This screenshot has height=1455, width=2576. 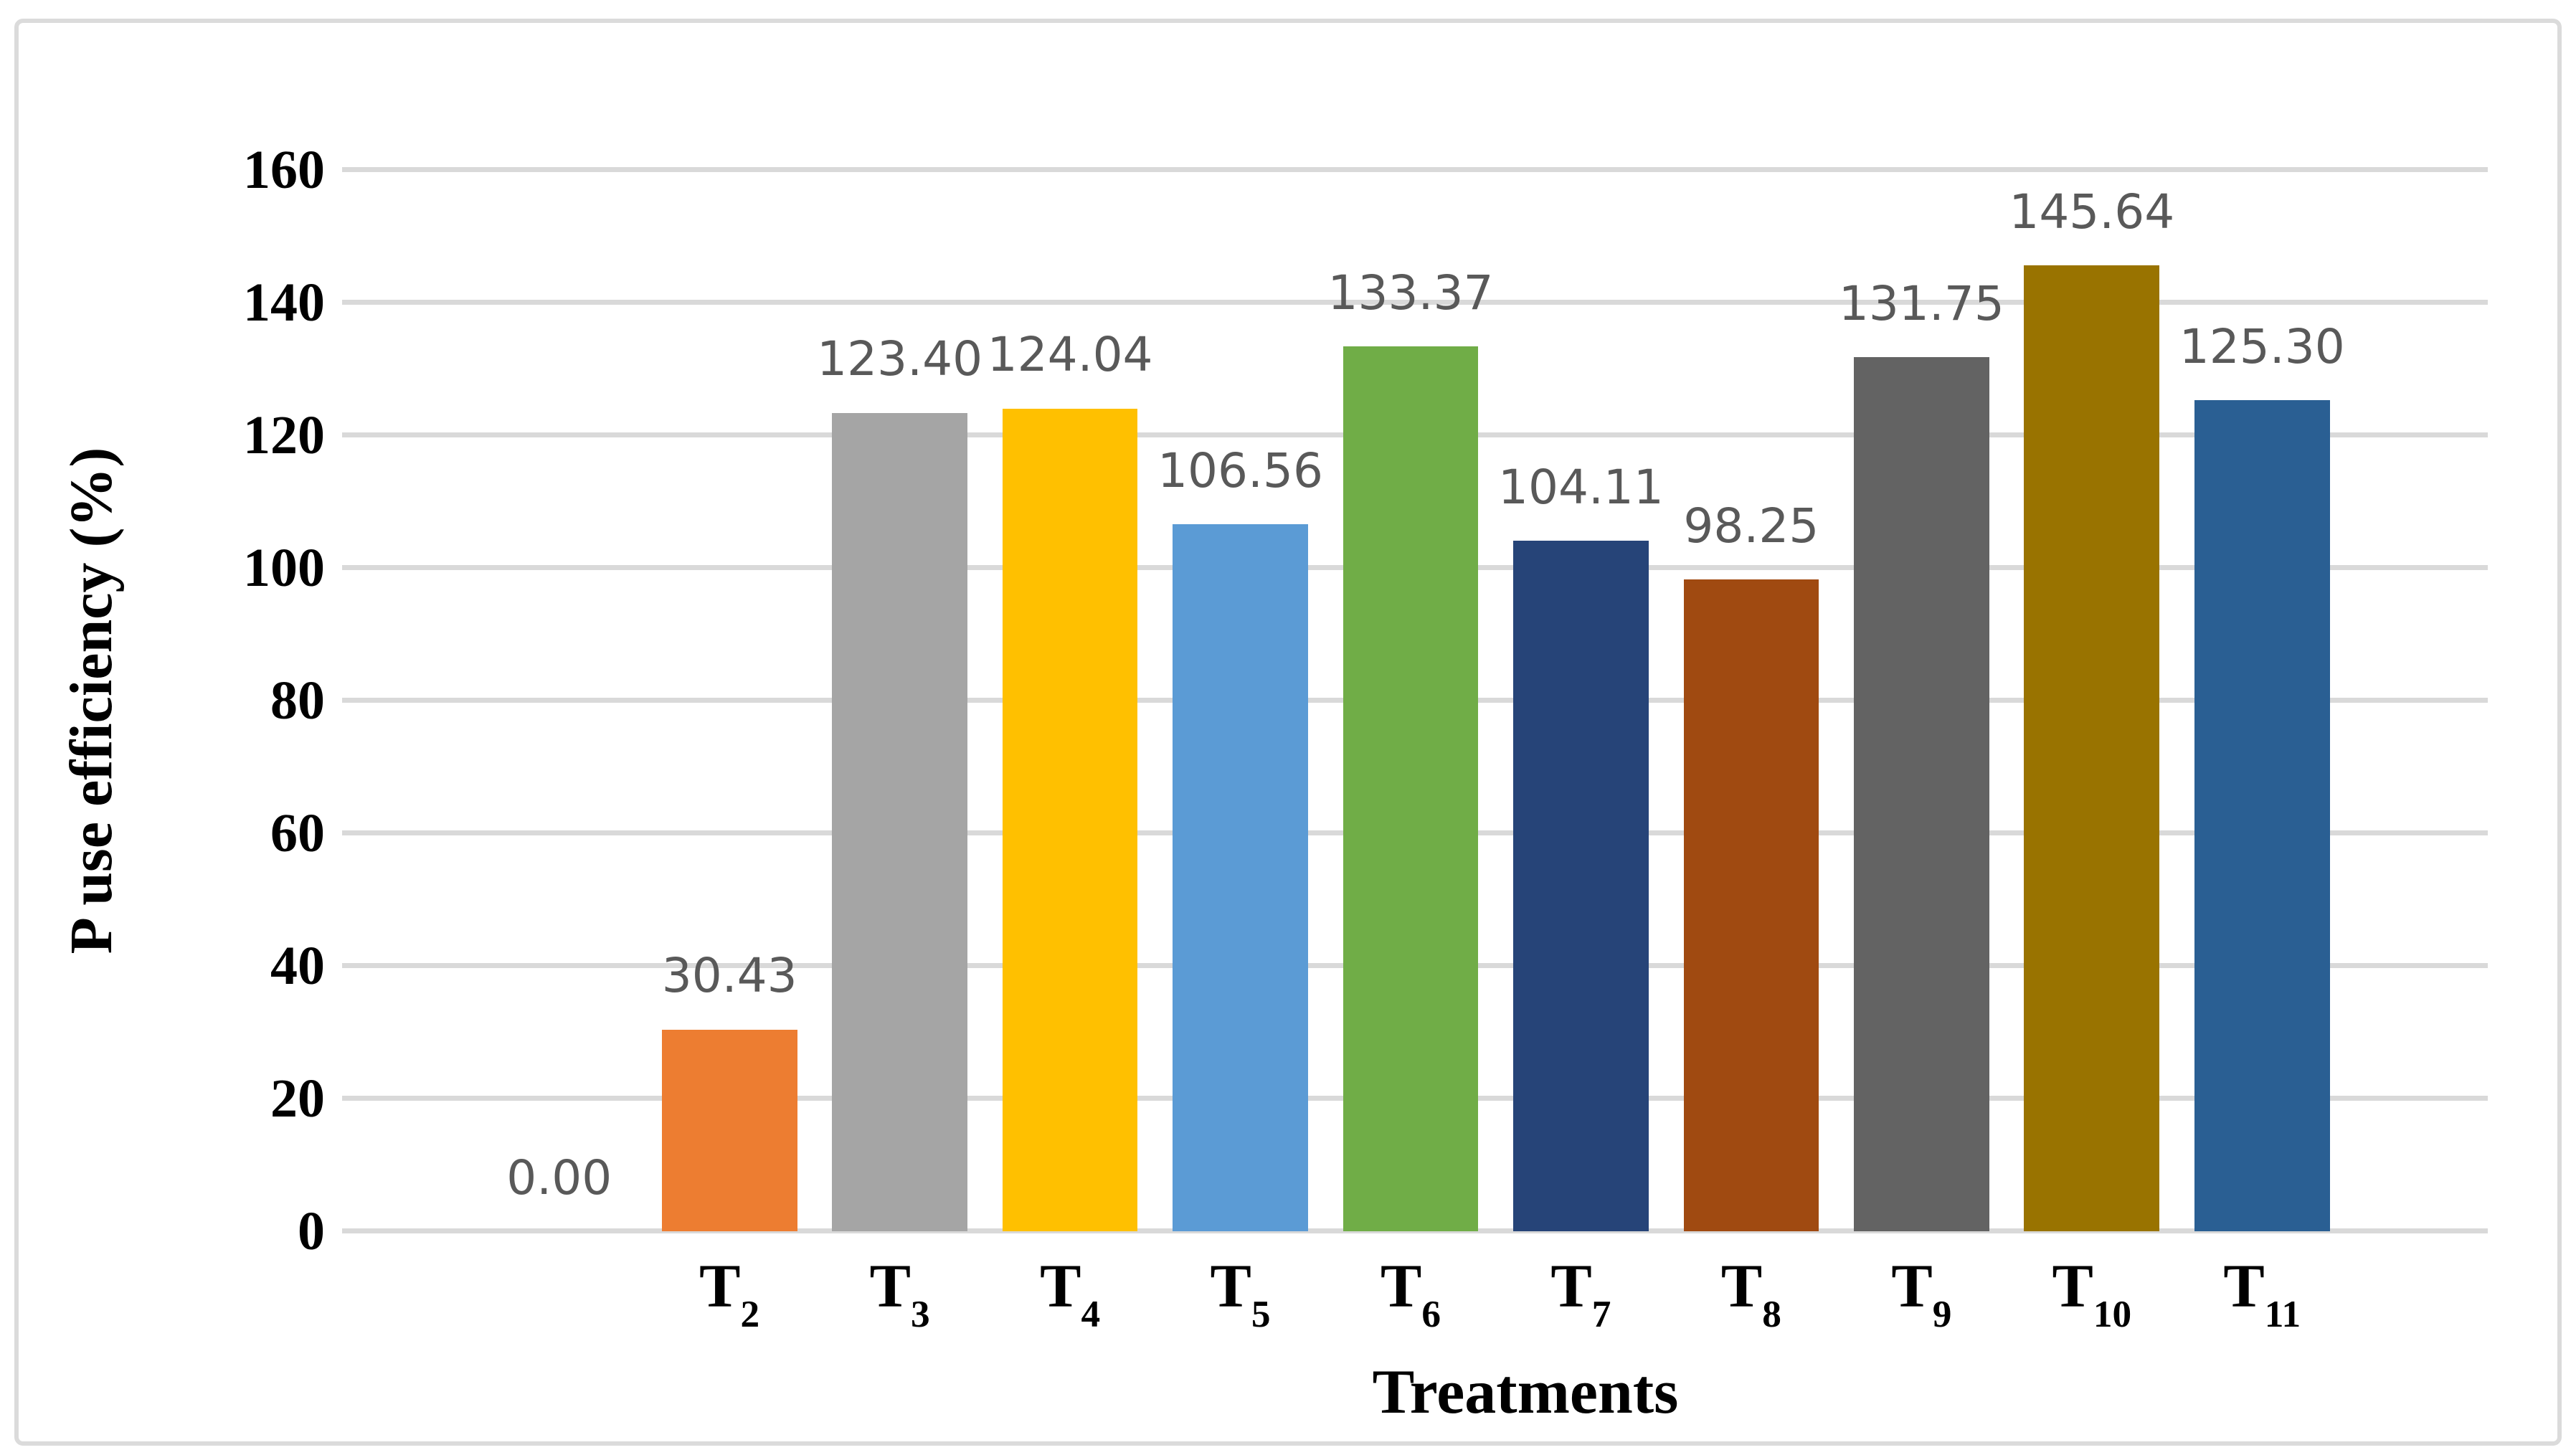 I want to click on bar-slot: 106.56, so click(x=1240, y=700).